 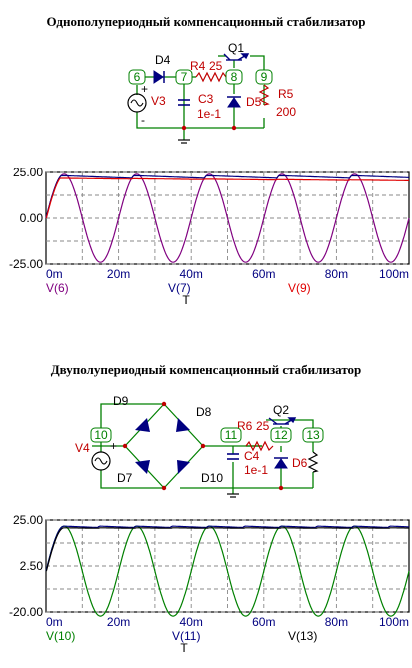 What do you see at coordinates (118, 622) in the screenshot?
I see `chart2-xtick-label: 20m` at bounding box center [118, 622].